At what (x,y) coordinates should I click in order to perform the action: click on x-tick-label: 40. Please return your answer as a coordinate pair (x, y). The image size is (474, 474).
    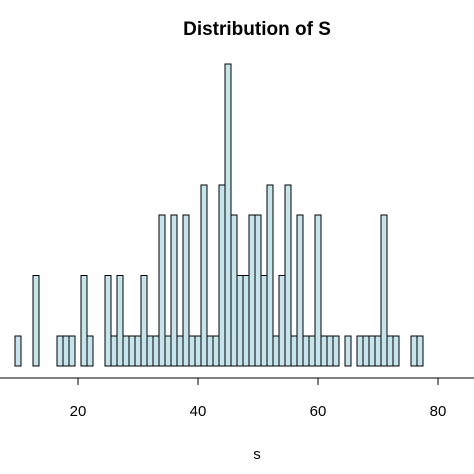
    Looking at the image, I should click on (198, 411).